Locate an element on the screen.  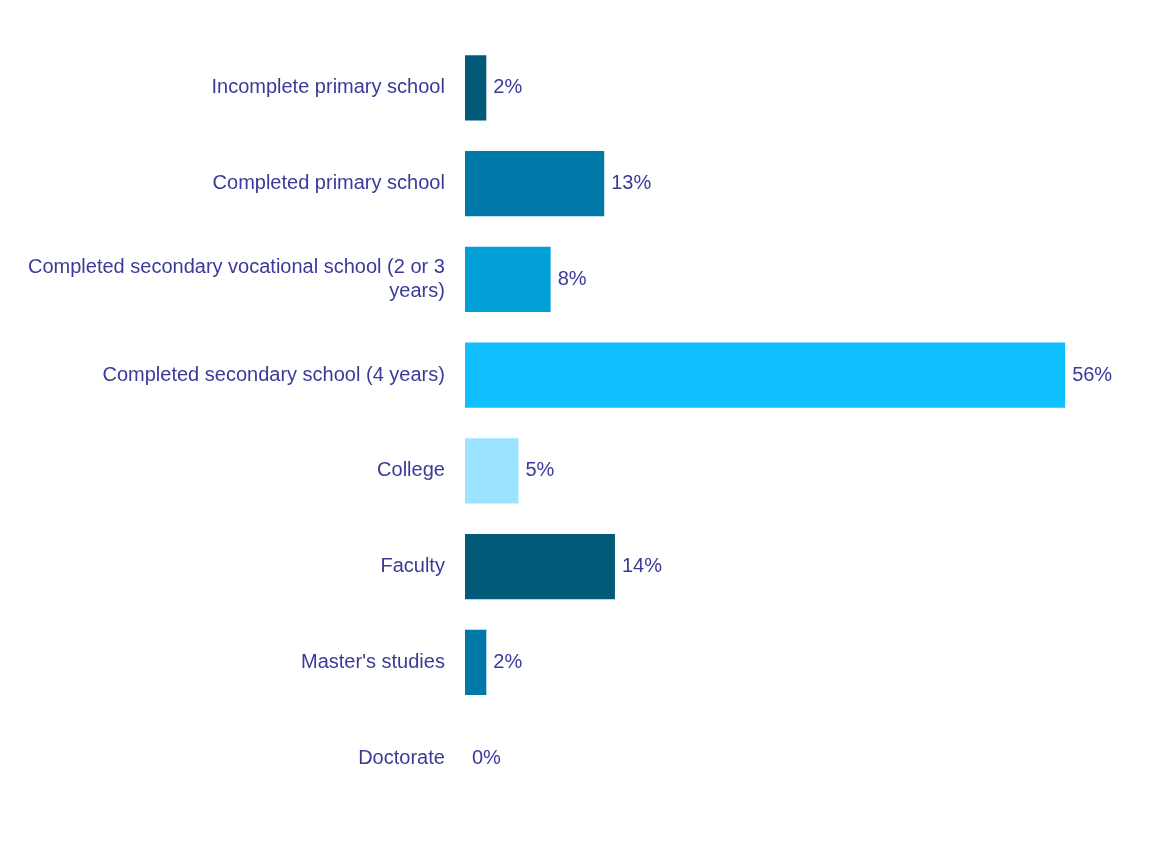
data-label: 14% is located at coordinates (642, 565).